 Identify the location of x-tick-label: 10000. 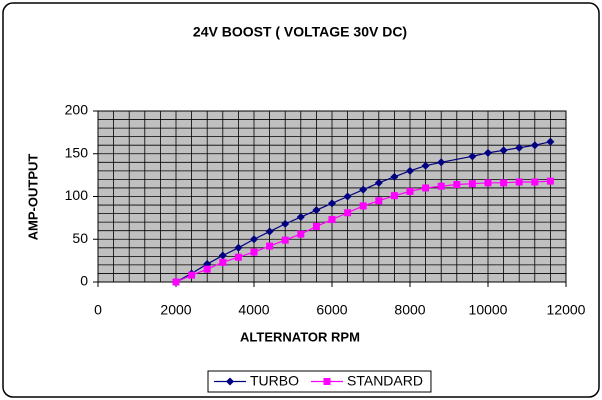
(488, 310).